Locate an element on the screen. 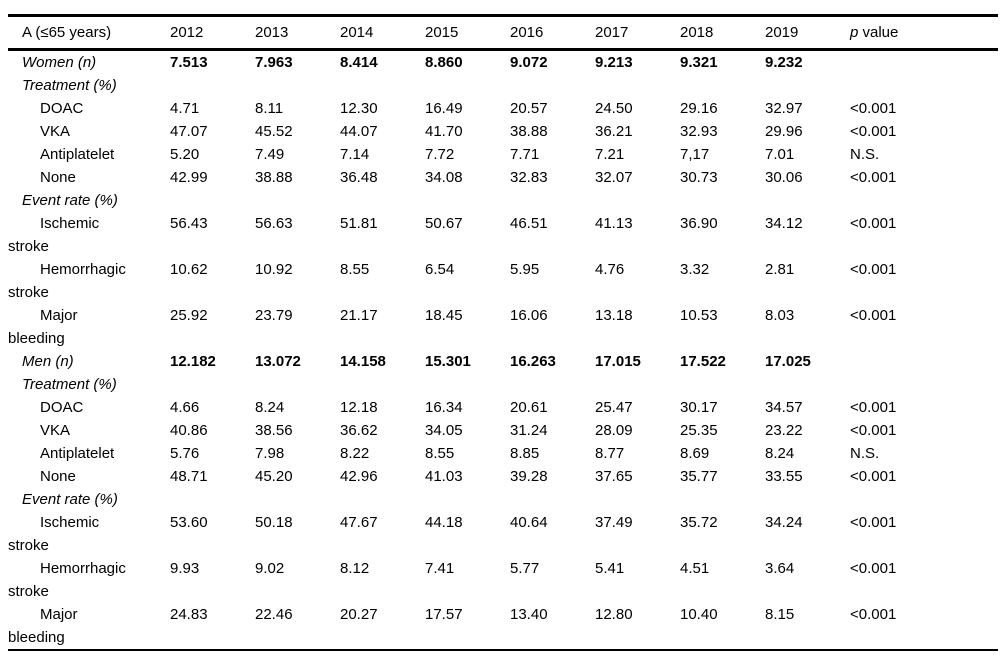  value-cell: 6.54 is located at coordinates (440, 269).